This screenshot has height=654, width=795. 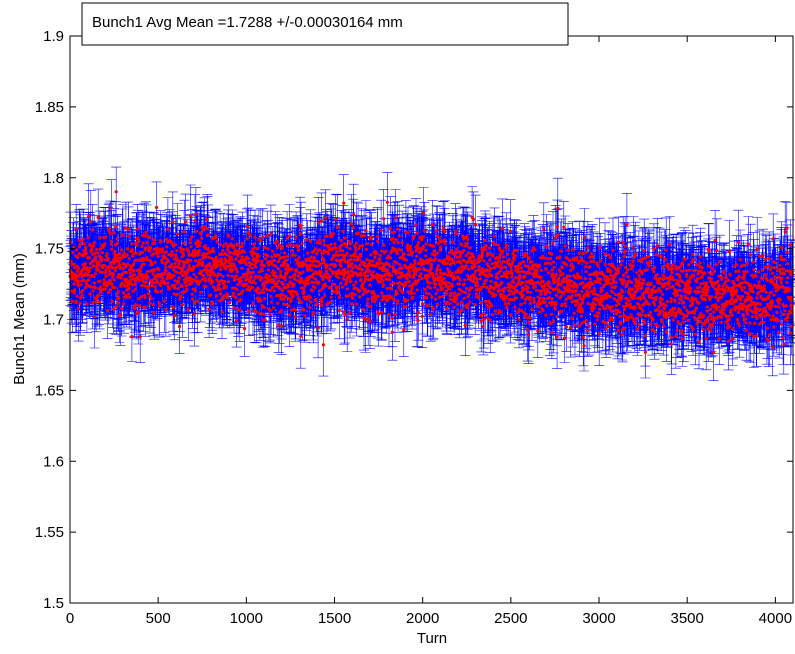 What do you see at coordinates (49, 107) in the screenshot?
I see `y-tick-label: 1.85` at bounding box center [49, 107].